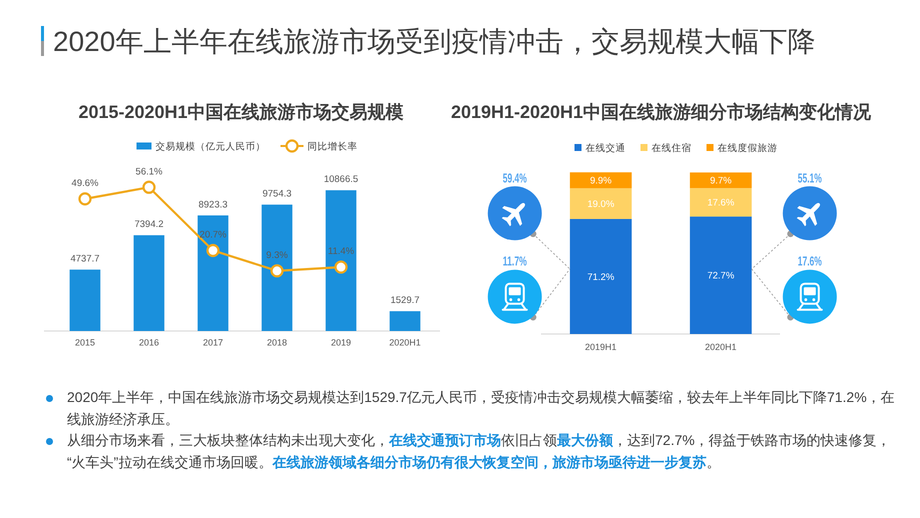 The width and height of the screenshot is (920, 518). What do you see at coordinates (211, 146) in the screenshot?
I see `legend-label: 交易规模（亿元人民币）` at bounding box center [211, 146].